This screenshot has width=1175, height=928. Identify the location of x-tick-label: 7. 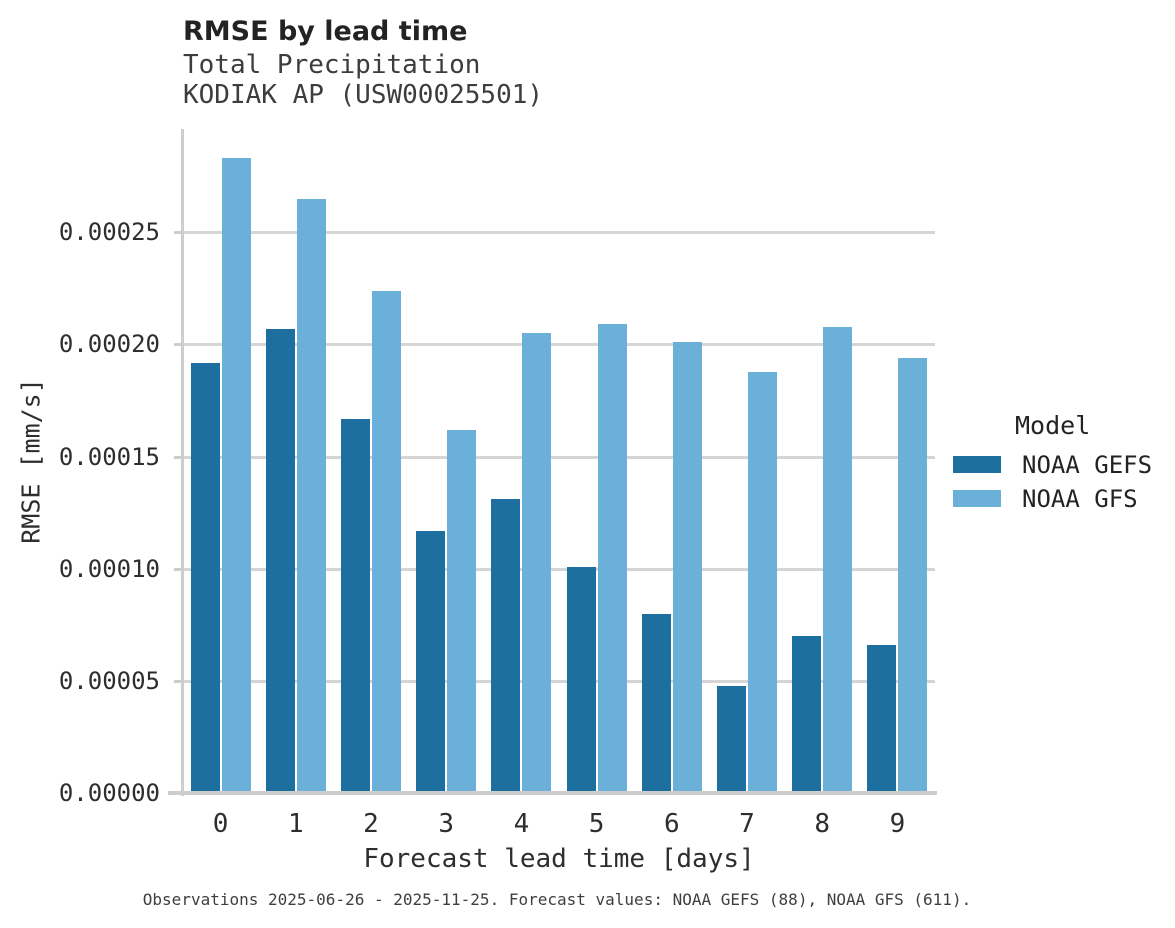
(747, 824).